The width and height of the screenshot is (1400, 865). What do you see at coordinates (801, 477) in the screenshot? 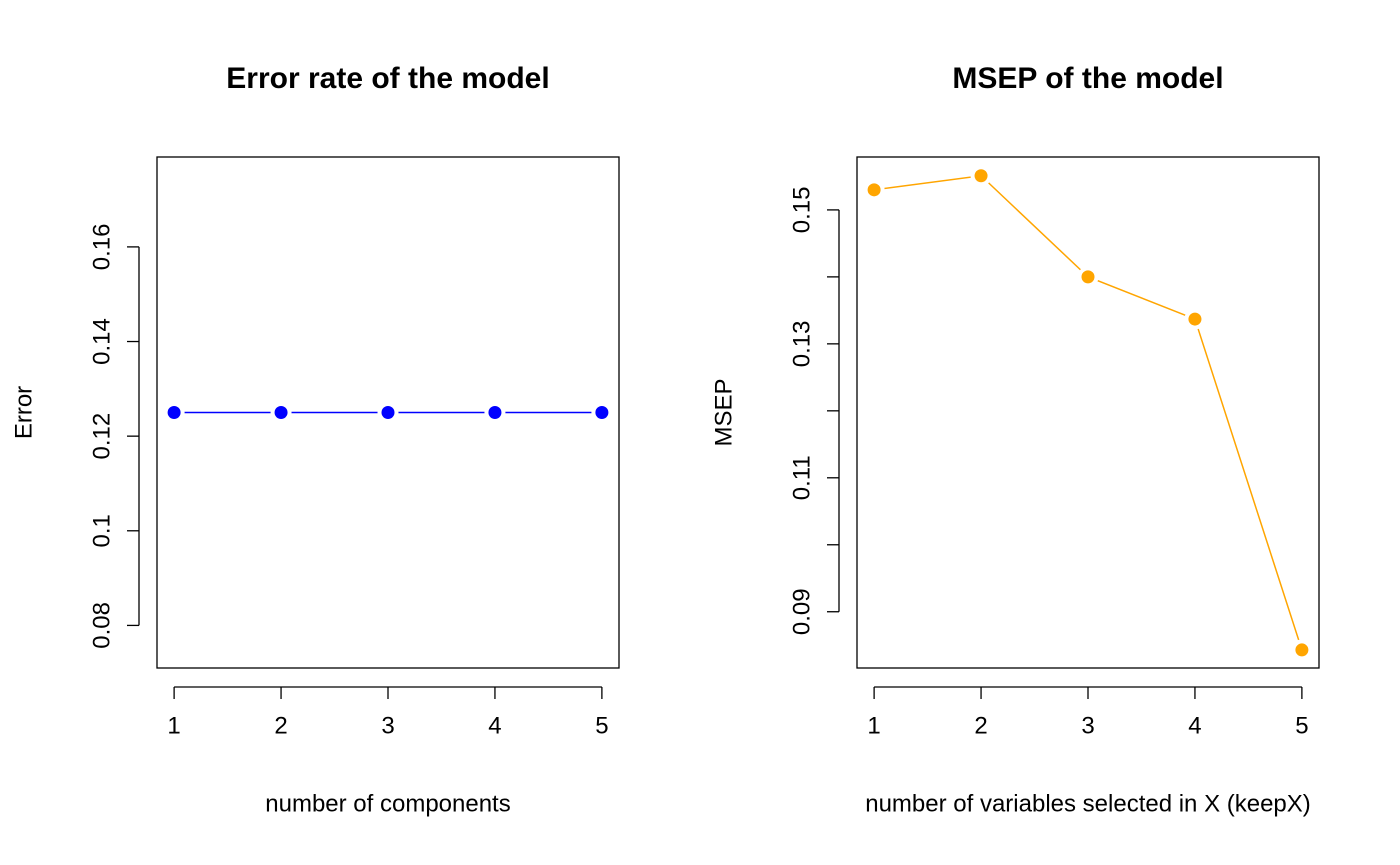
I see `y-tick-label: 0.11` at bounding box center [801, 477].